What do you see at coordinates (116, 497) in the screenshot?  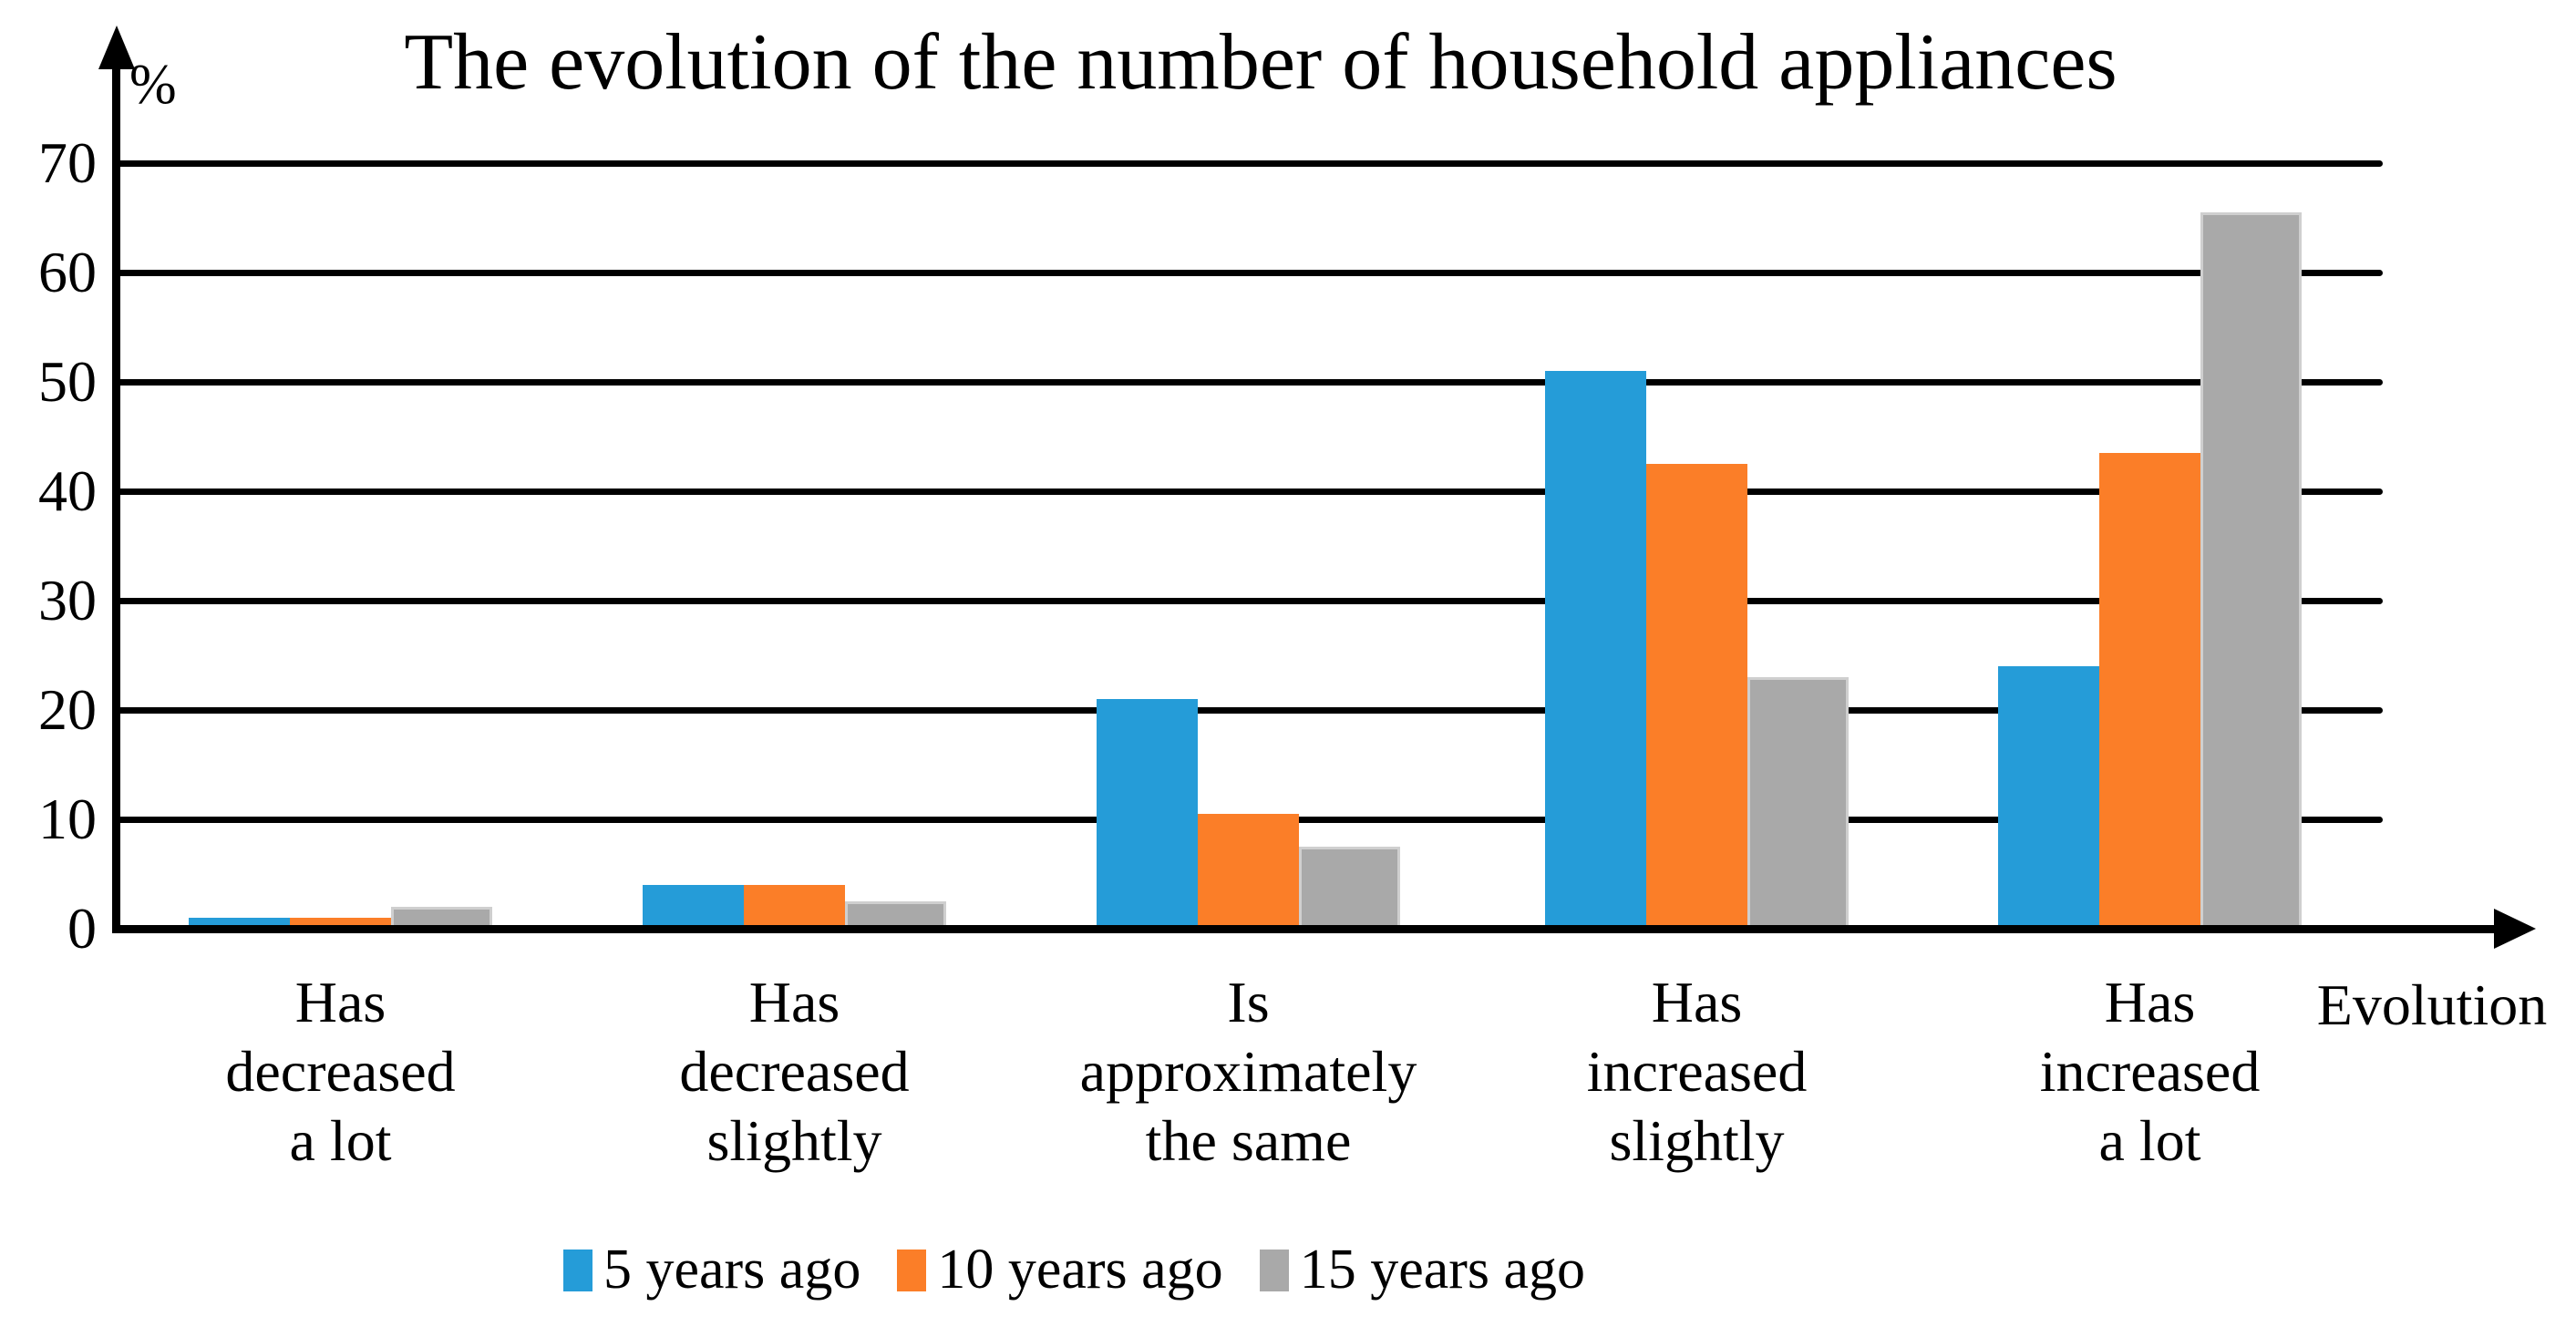 I see `y-axis-line` at bounding box center [116, 497].